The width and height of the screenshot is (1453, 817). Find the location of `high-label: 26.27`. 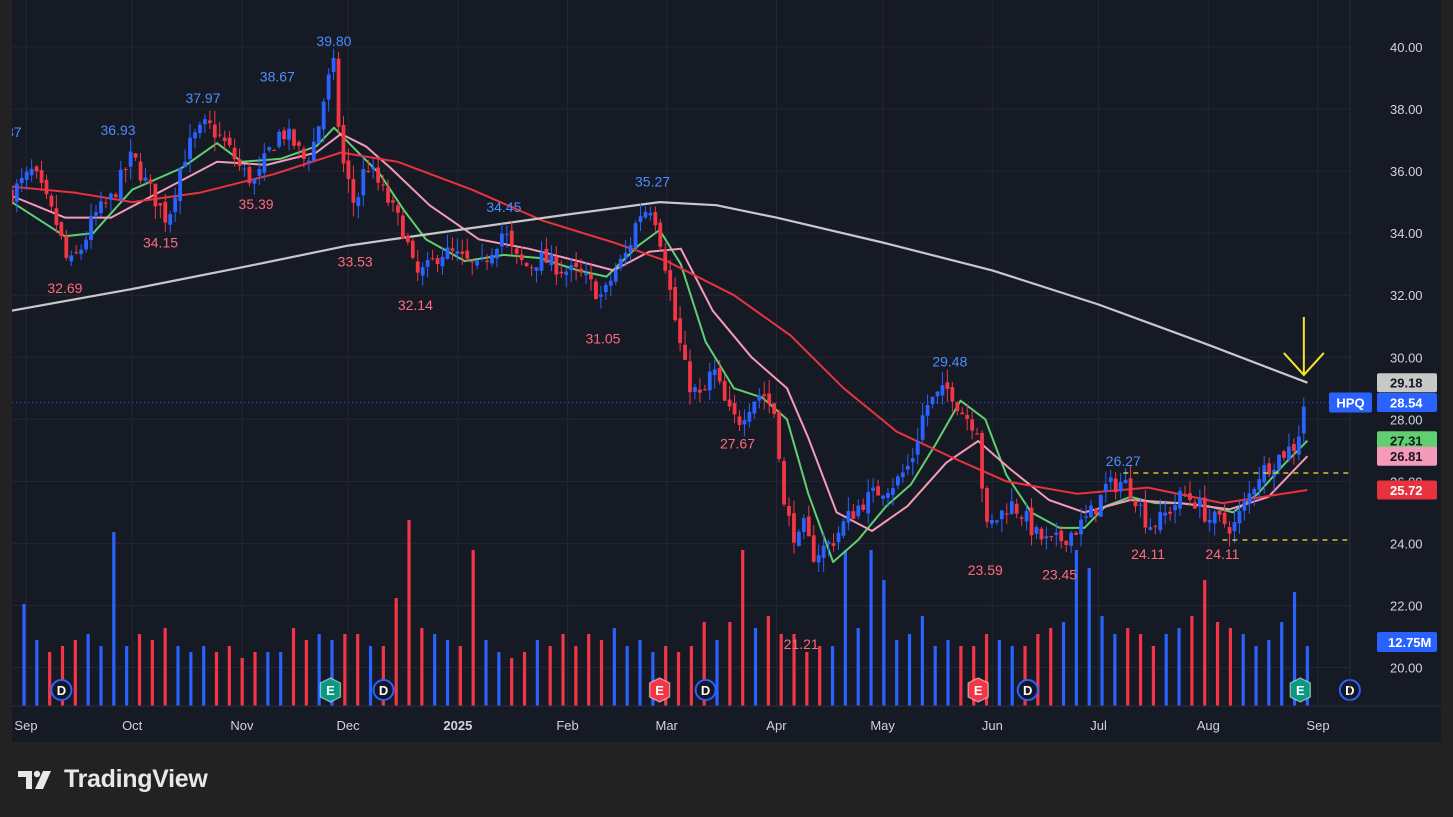

high-label: 26.27 is located at coordinates (1123, 461).